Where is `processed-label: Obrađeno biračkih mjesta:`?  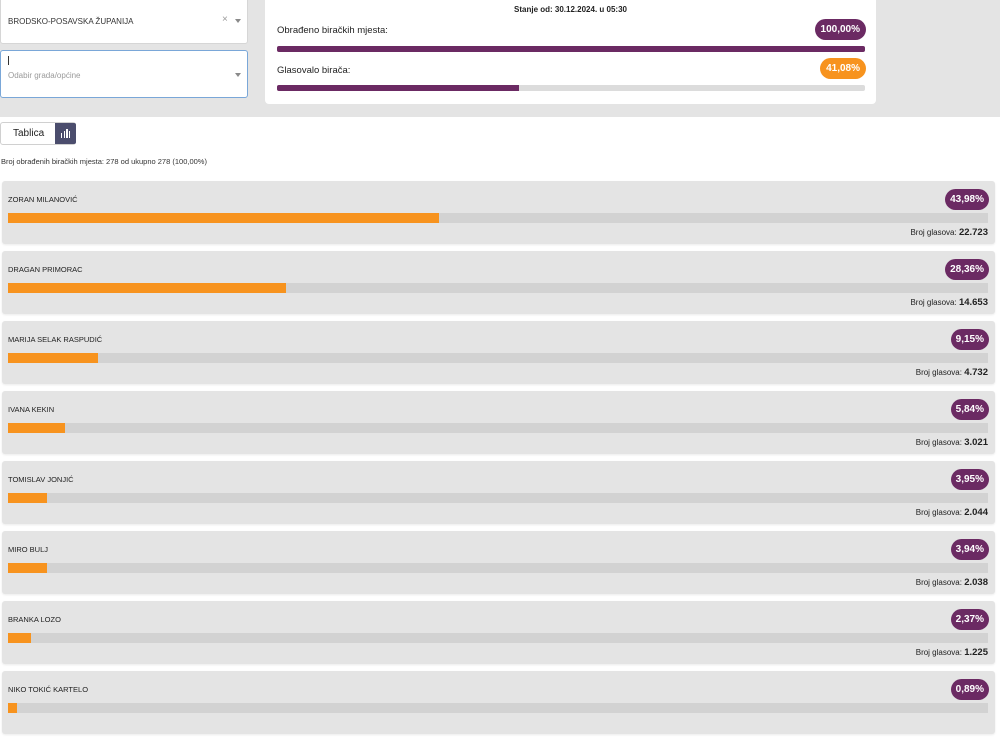 processed-label: Obrađeno biračkih mjesta: is located at coordinates (332, 30).